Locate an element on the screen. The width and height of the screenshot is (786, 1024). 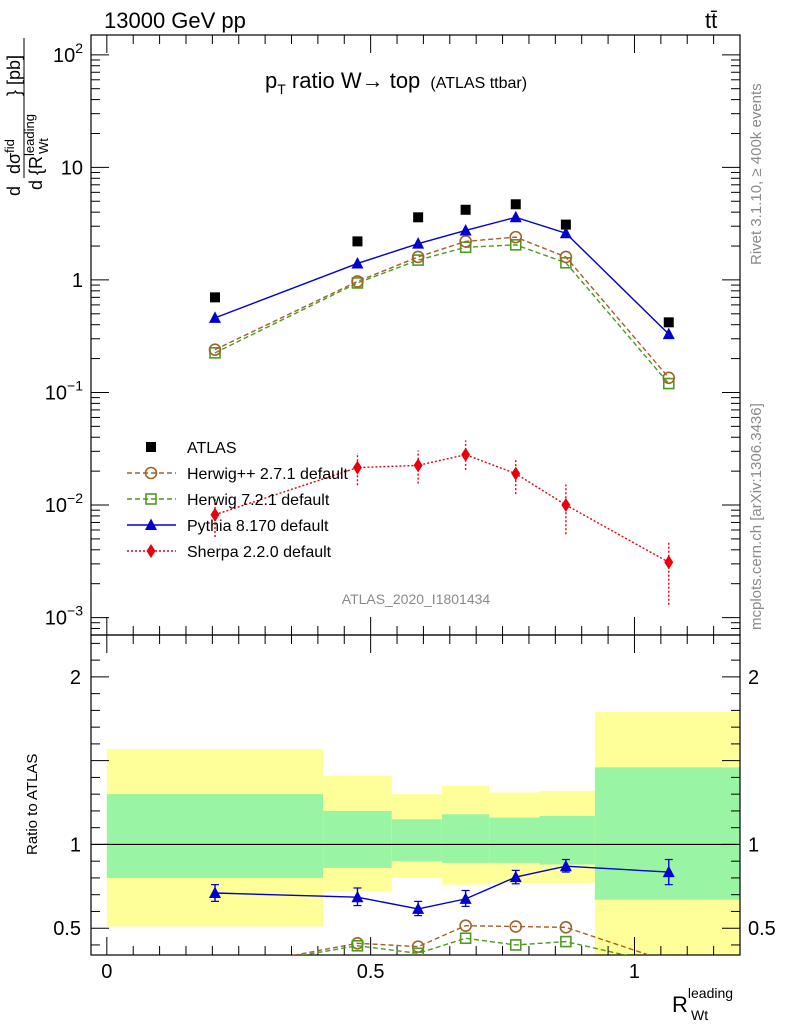
svg-text: d is located at coordinates (14, 191).